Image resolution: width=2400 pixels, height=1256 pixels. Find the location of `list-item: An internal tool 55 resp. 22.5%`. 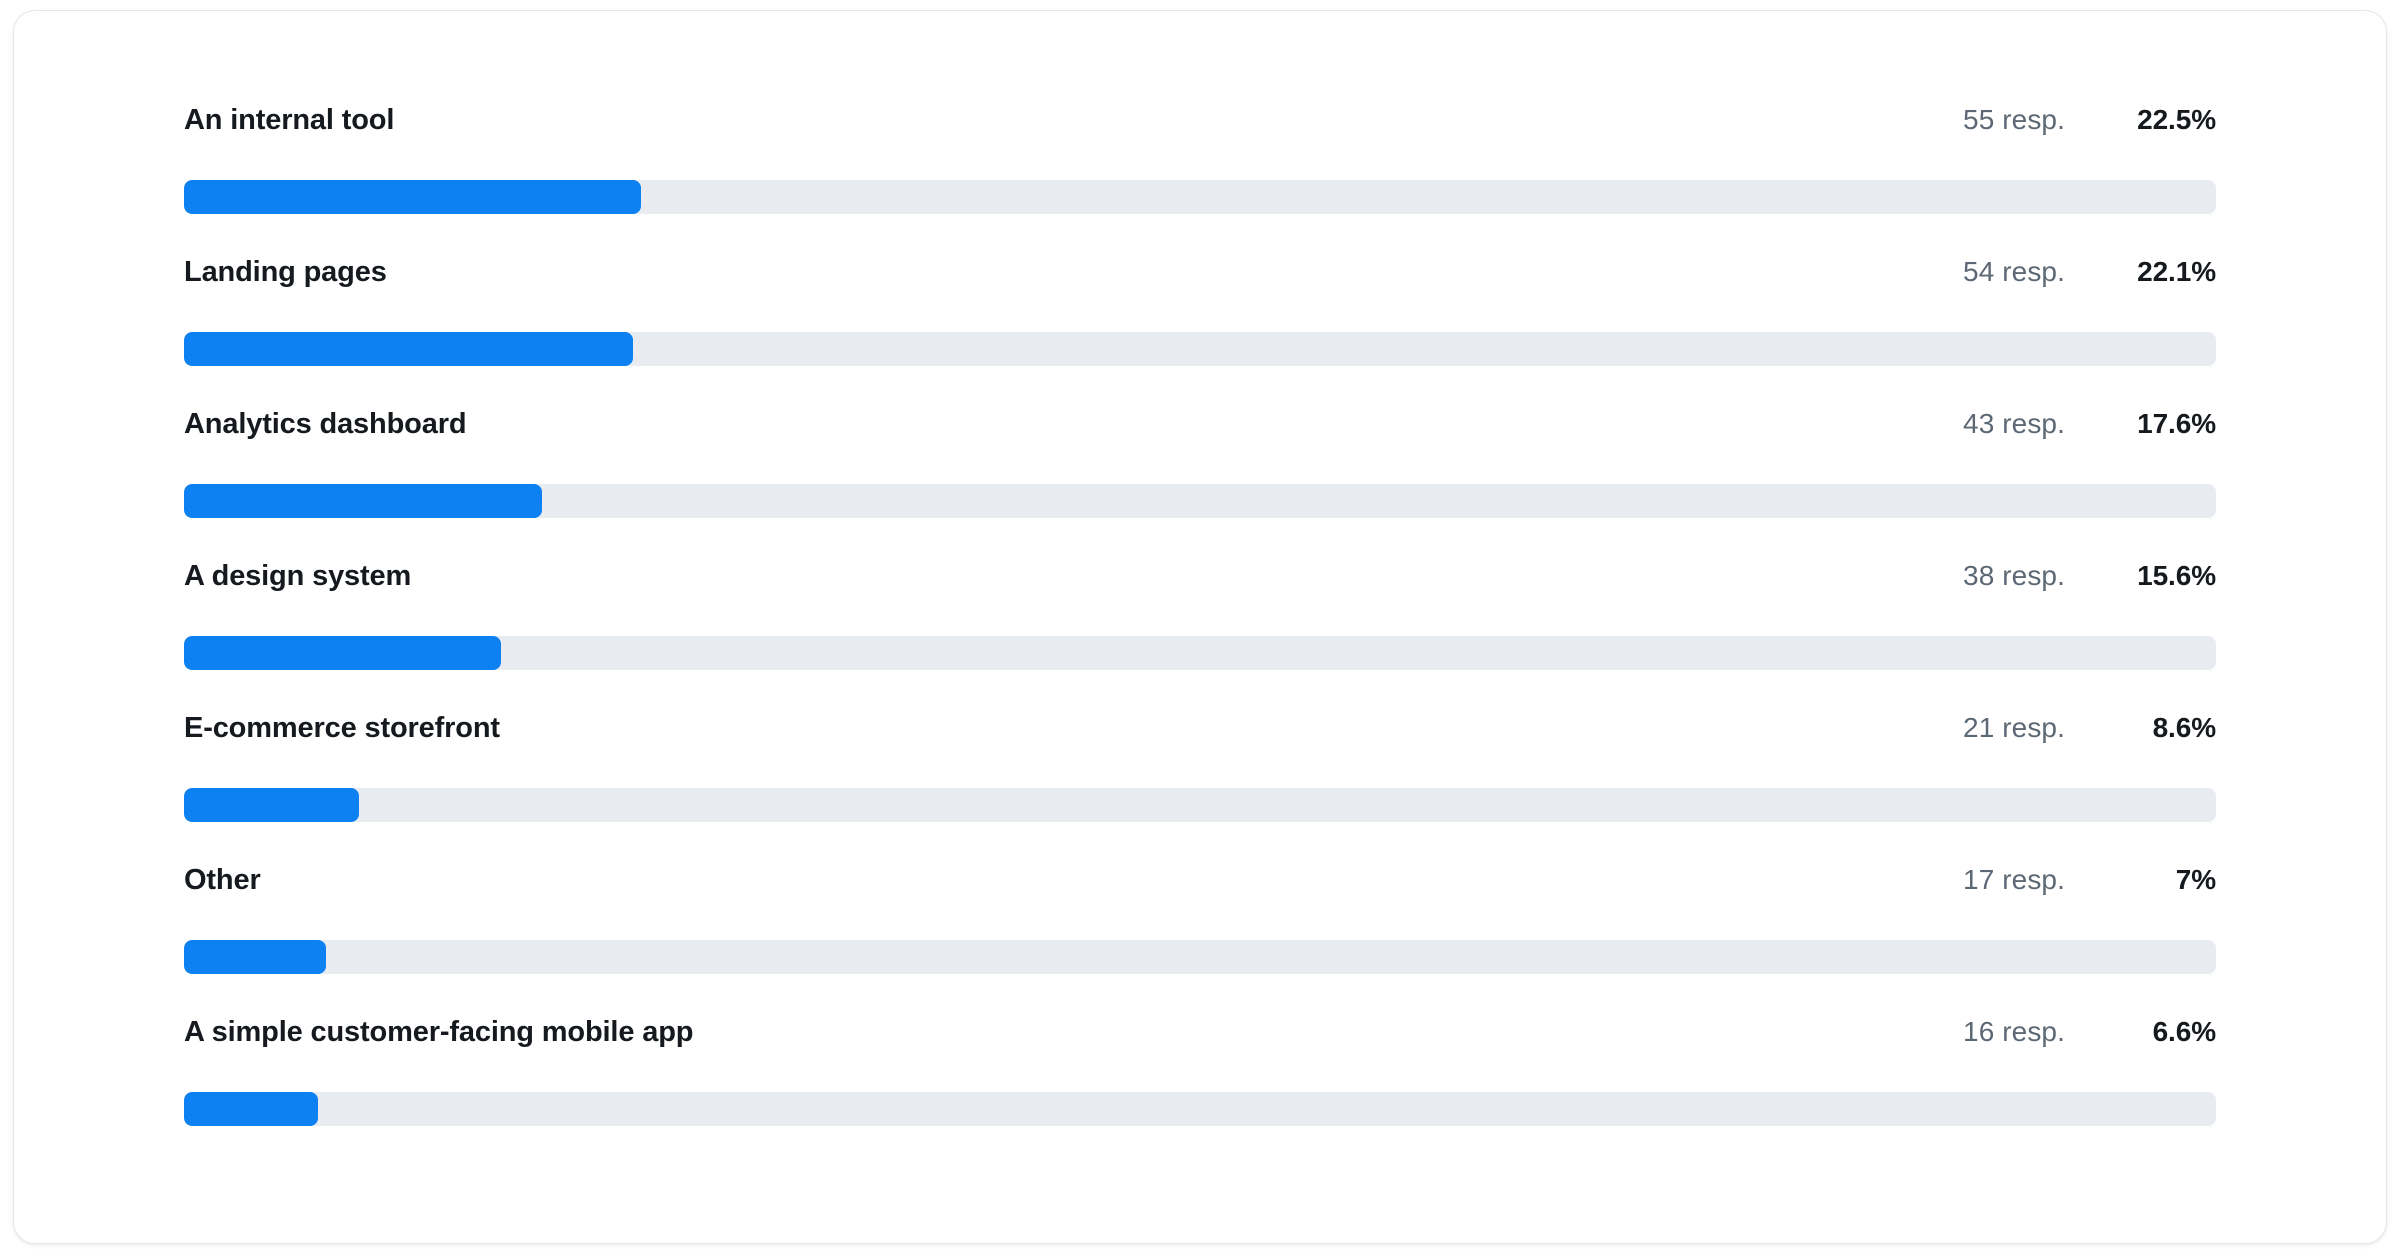

list-item: An internal tool 55 resp. 22.5% is located at coordinates (1200, 173).